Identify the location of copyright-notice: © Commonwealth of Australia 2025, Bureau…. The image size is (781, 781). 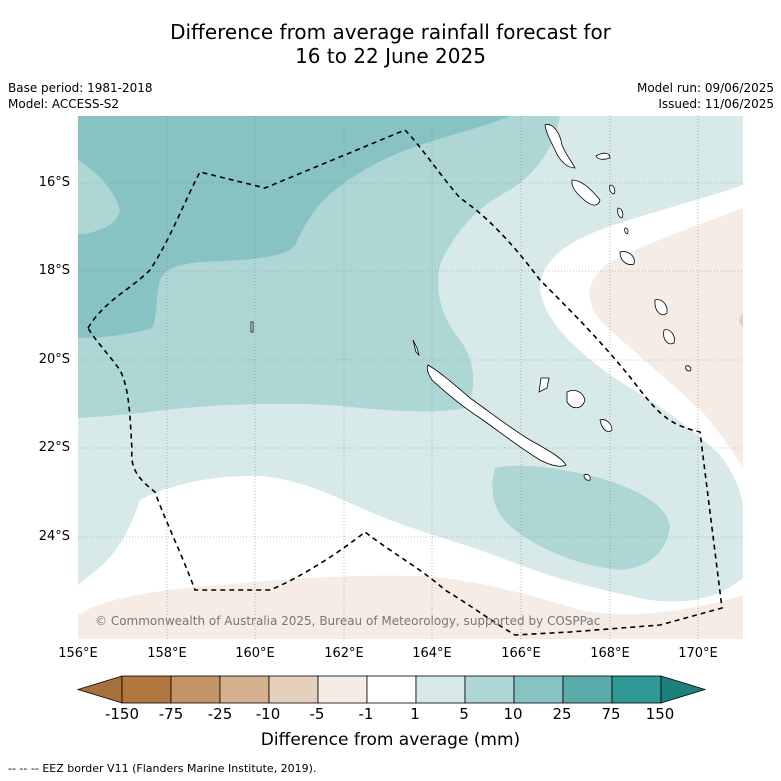
(348, 621).